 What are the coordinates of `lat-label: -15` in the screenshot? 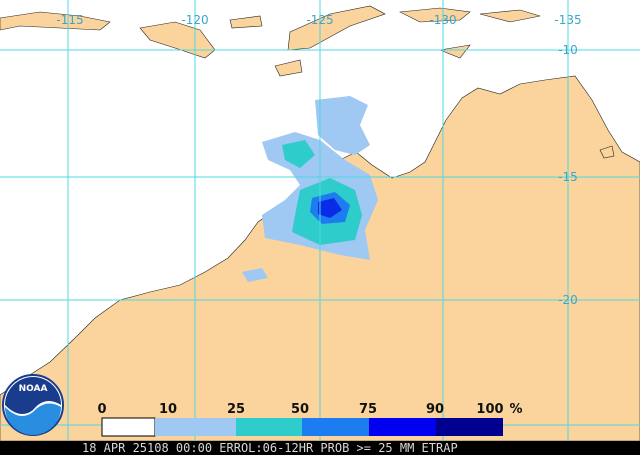 It's located at (568, 177).